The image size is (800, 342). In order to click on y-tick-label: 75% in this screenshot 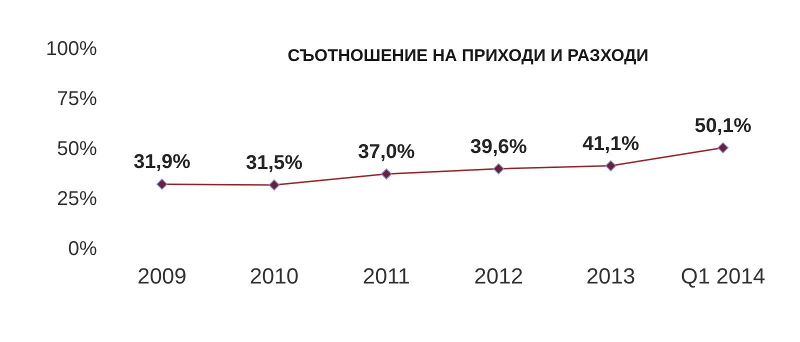, I will do `click(77, 99)`.